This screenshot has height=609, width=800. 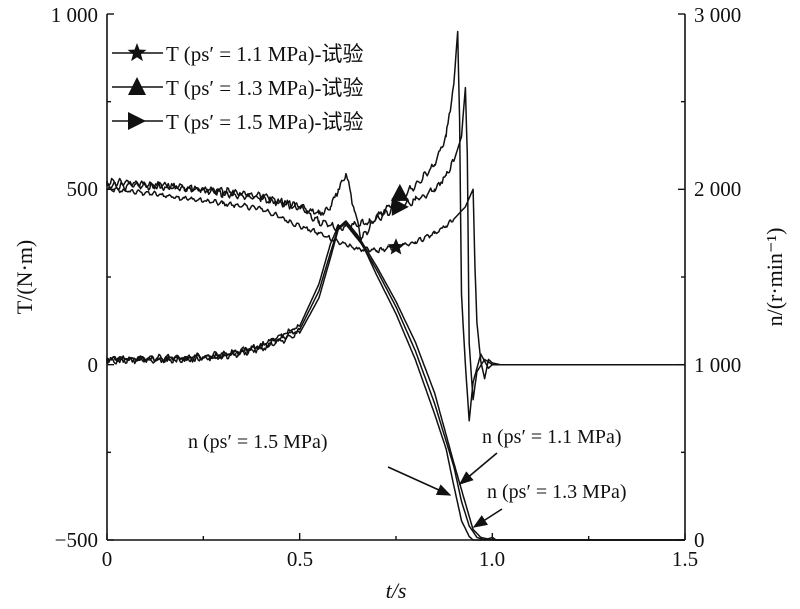 What do you see at coordinates (300, 559) in the screenshot?
I see `x-tick-label: 0.5` at bounding box center [300, 559].